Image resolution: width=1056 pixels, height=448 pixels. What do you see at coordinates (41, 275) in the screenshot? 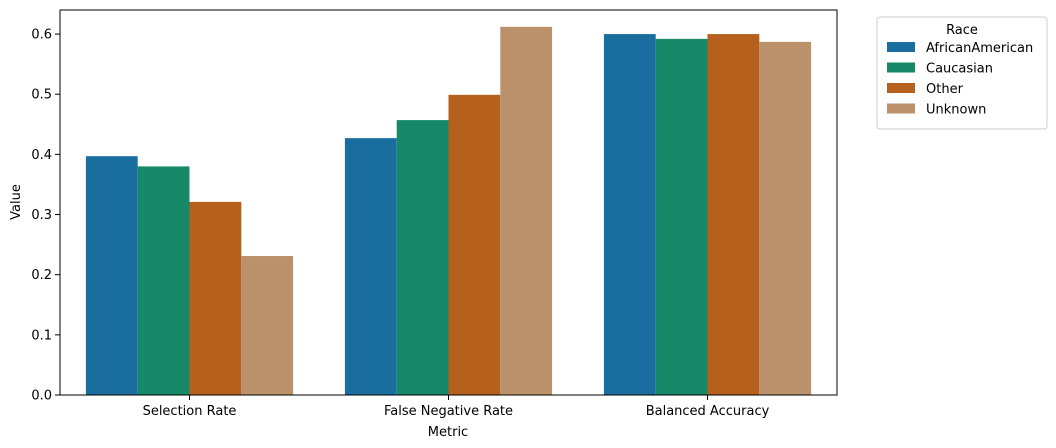
I see `y-tick-label: 0.2` at bounding box center [41, 275].